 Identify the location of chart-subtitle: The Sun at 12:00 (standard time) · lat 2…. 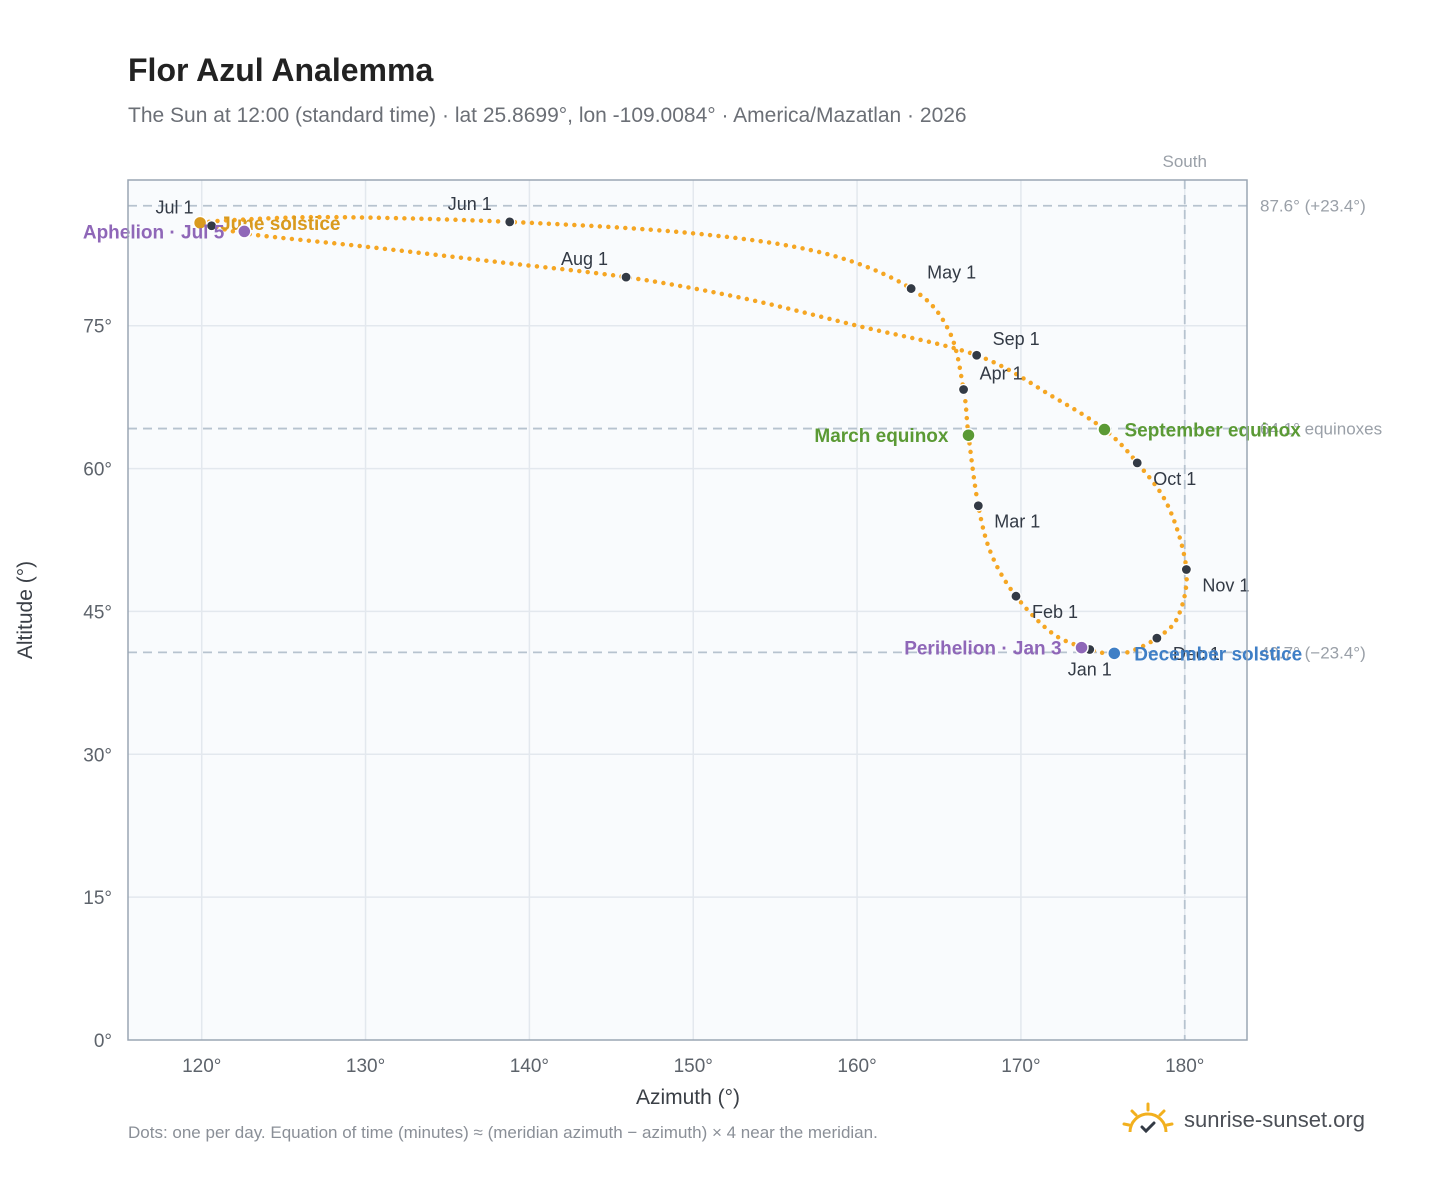
(547, 115).